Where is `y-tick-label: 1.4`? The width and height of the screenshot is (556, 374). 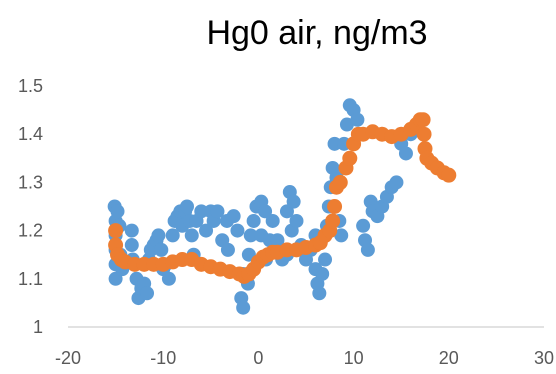 y-tick-label: 1.4 is located at coordinates (30, 134).